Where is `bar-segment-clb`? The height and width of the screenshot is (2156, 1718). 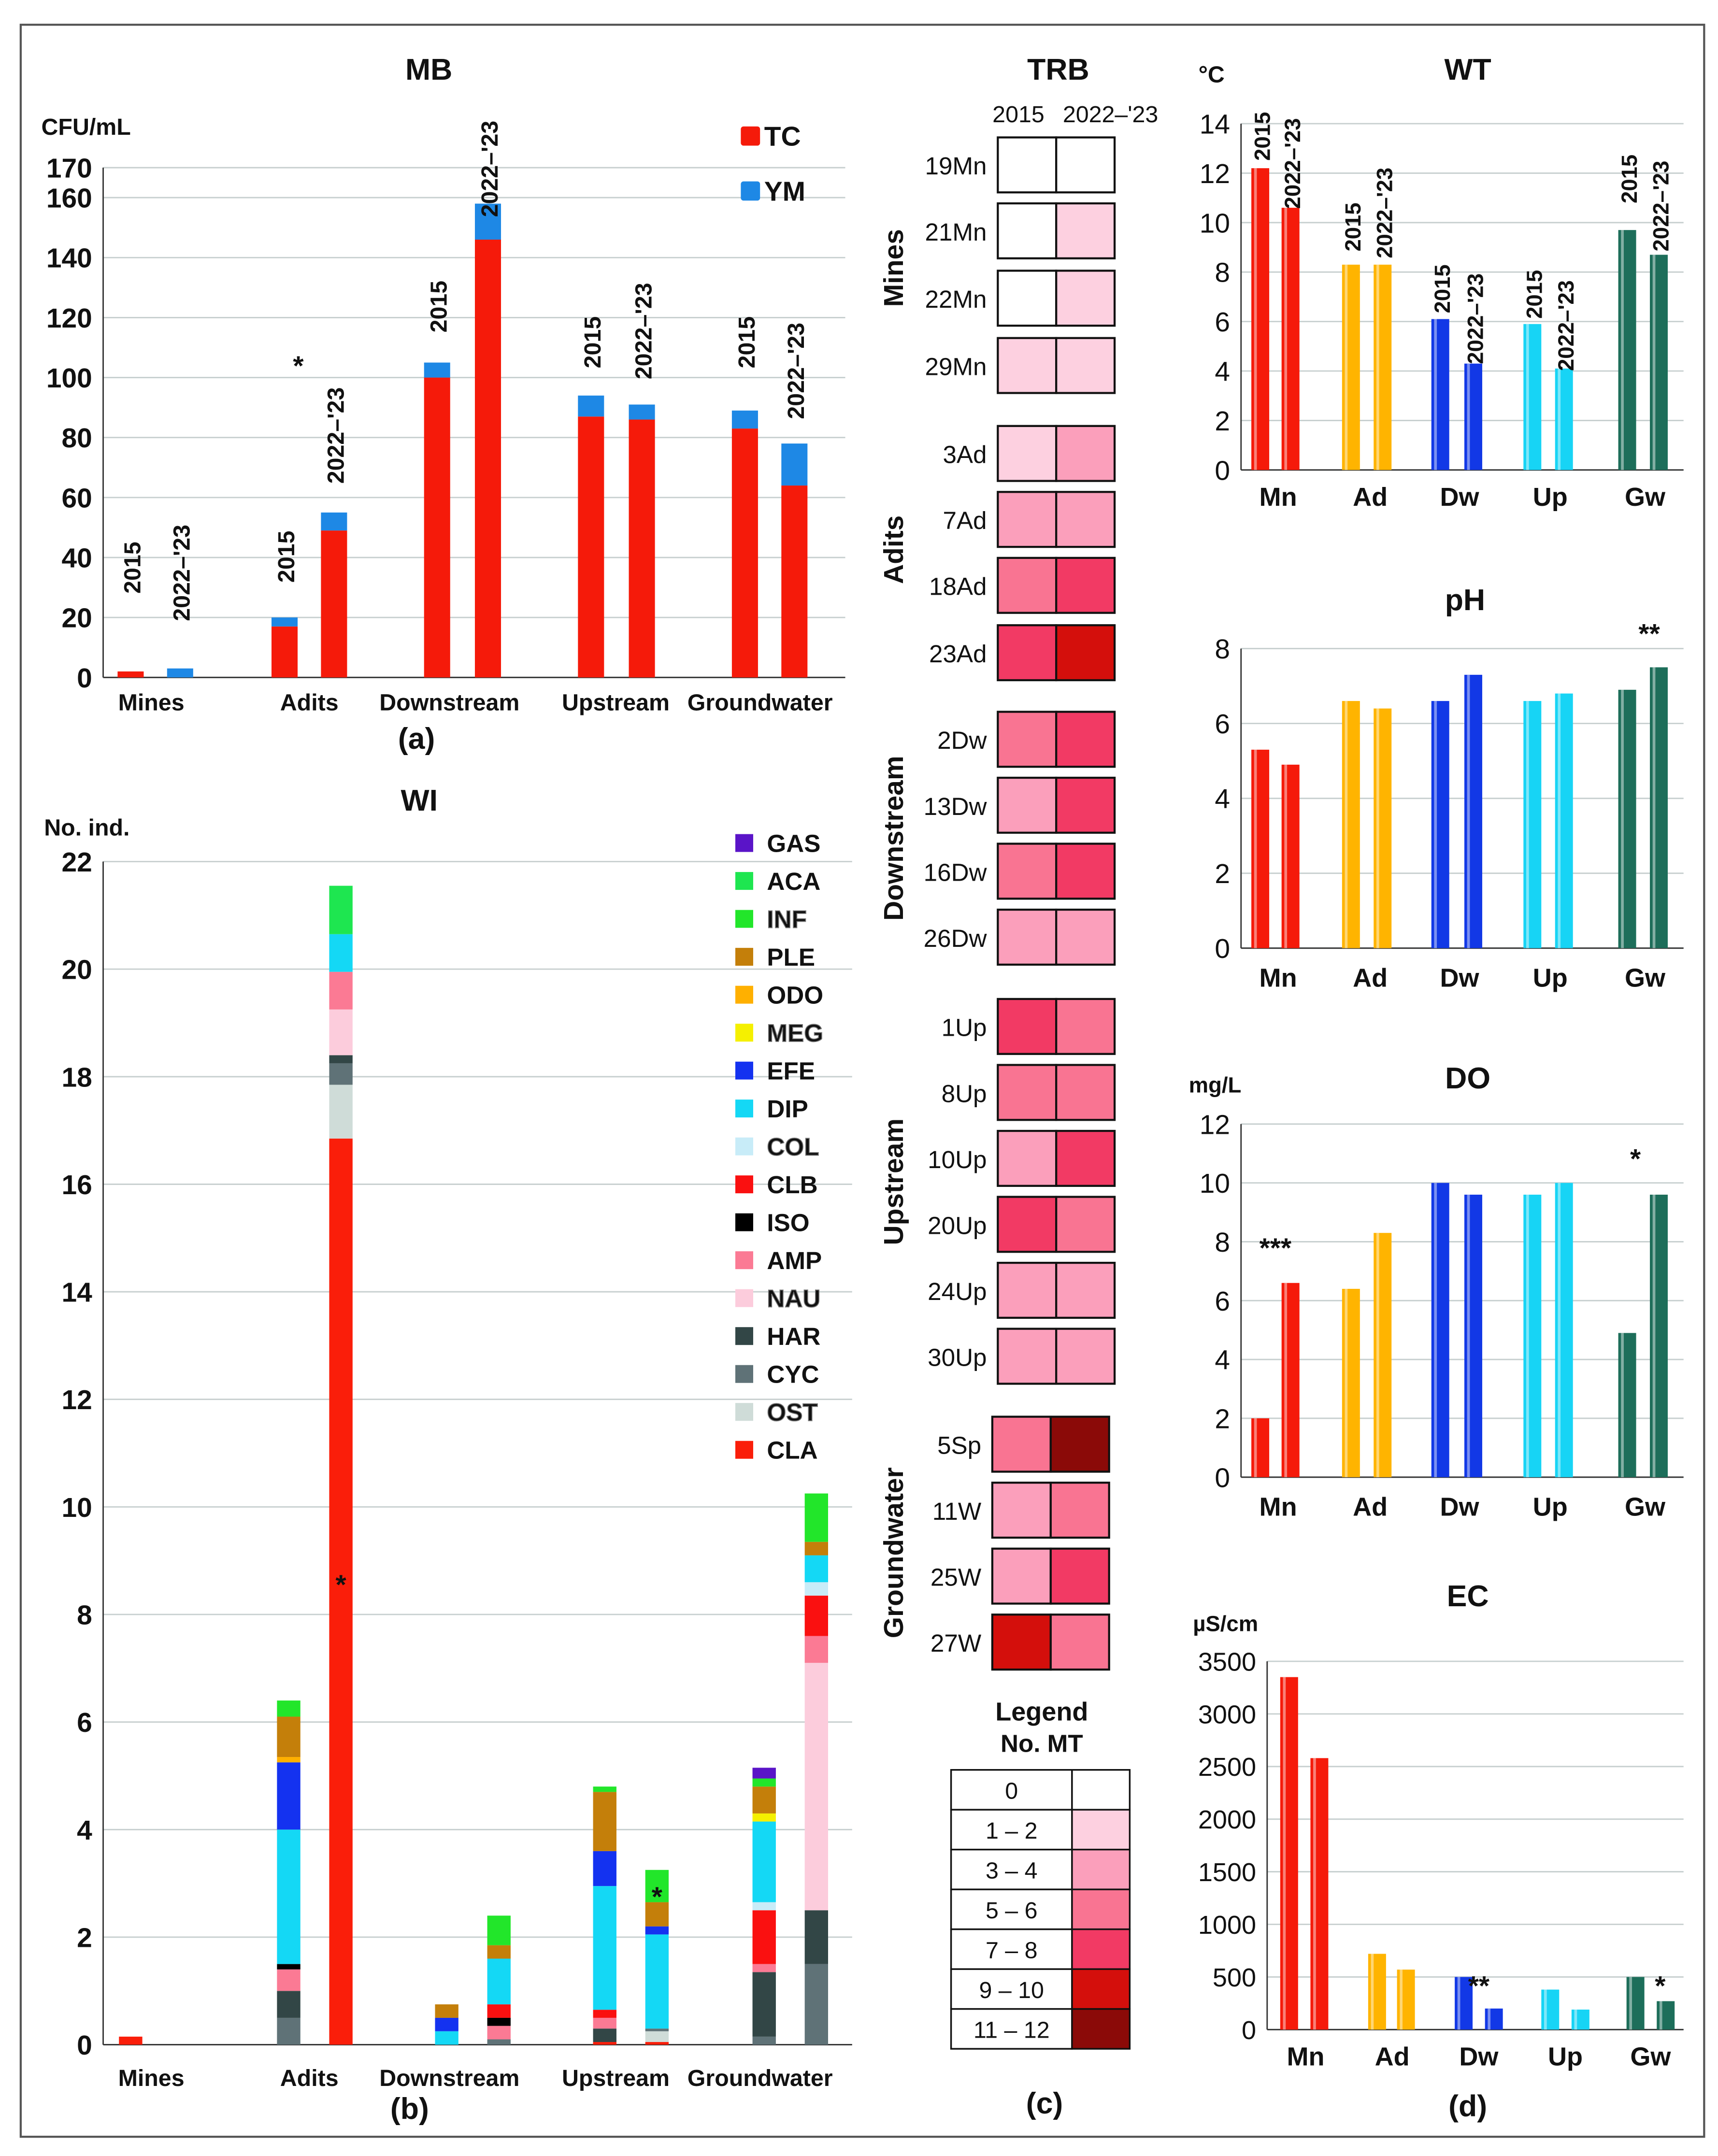 bar-segment-clb is located at coordinates (764, 1937).